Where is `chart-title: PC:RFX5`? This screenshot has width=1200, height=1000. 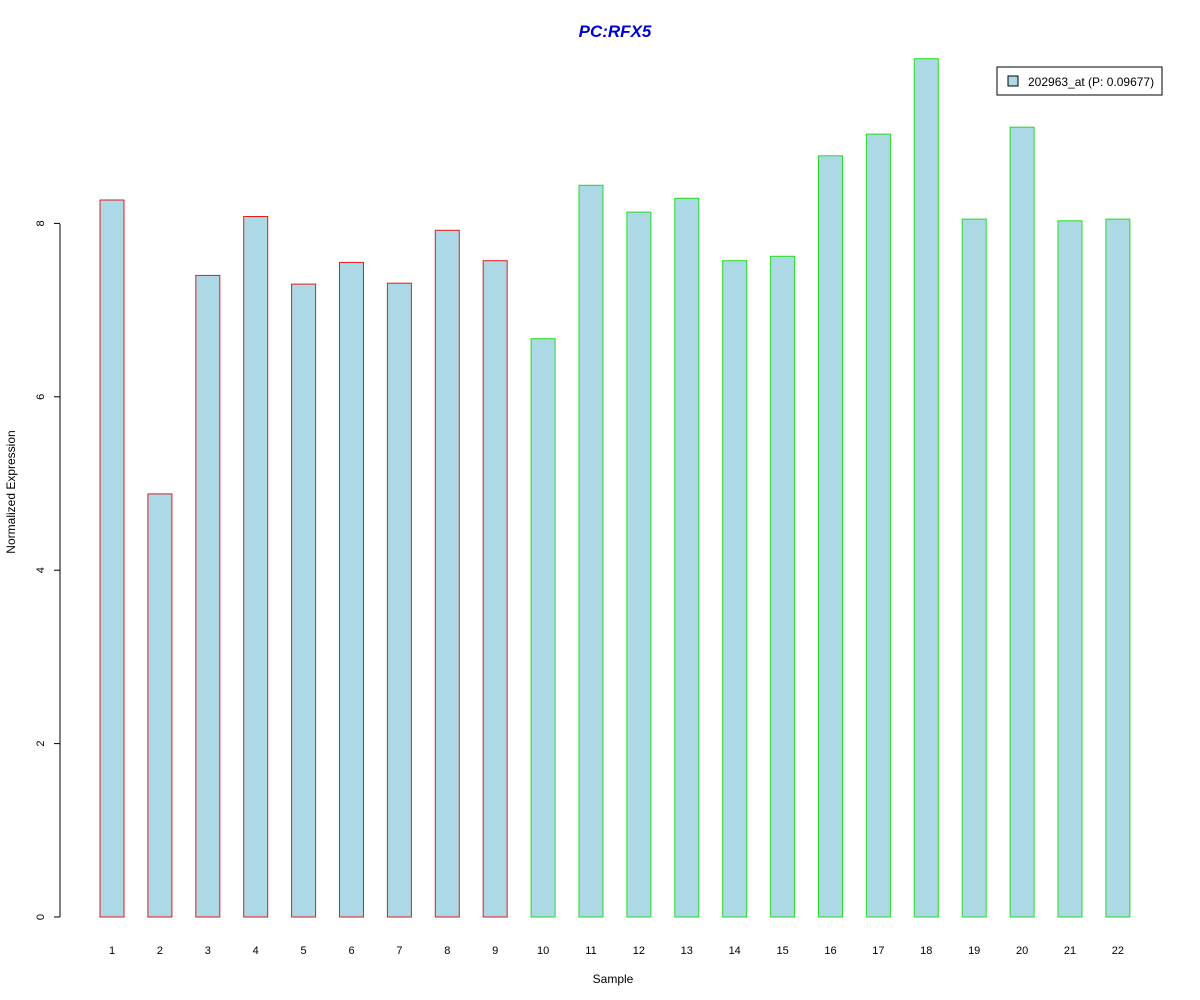 chart-title: PC:RFX5 is located at coordinates (615, 31).